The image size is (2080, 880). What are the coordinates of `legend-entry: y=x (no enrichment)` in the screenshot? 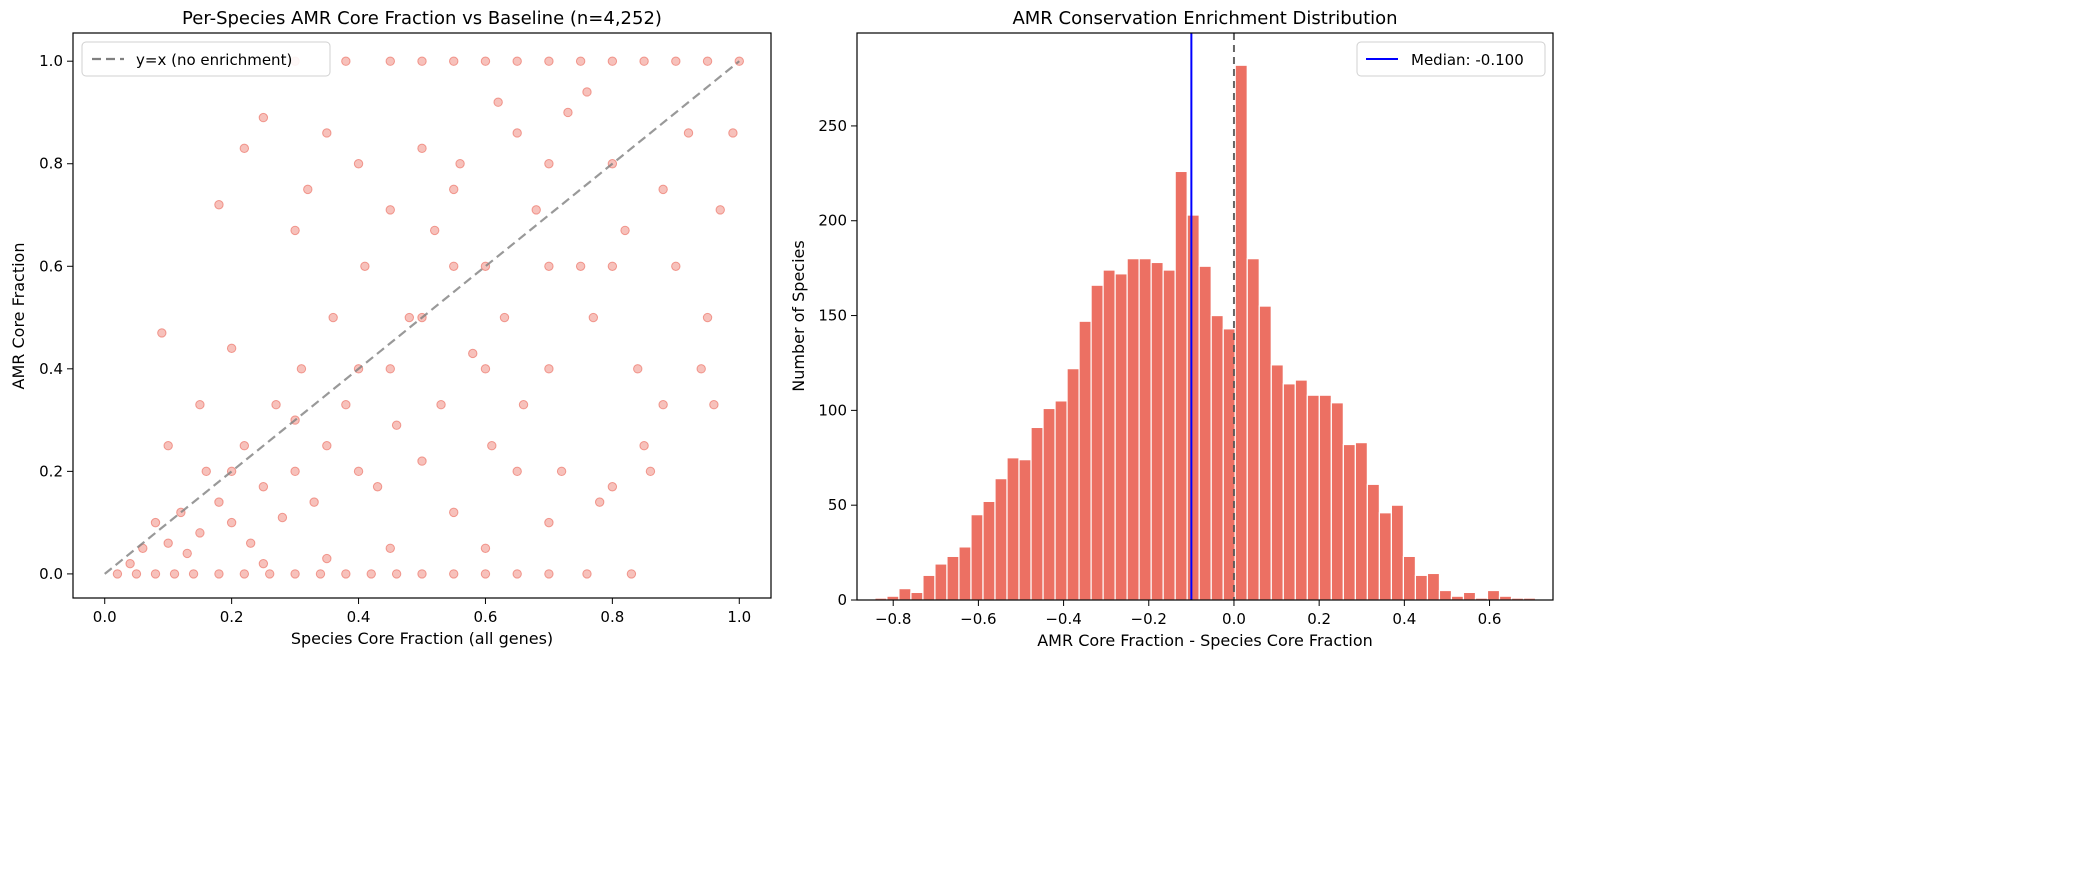 It's located at (214, 60).